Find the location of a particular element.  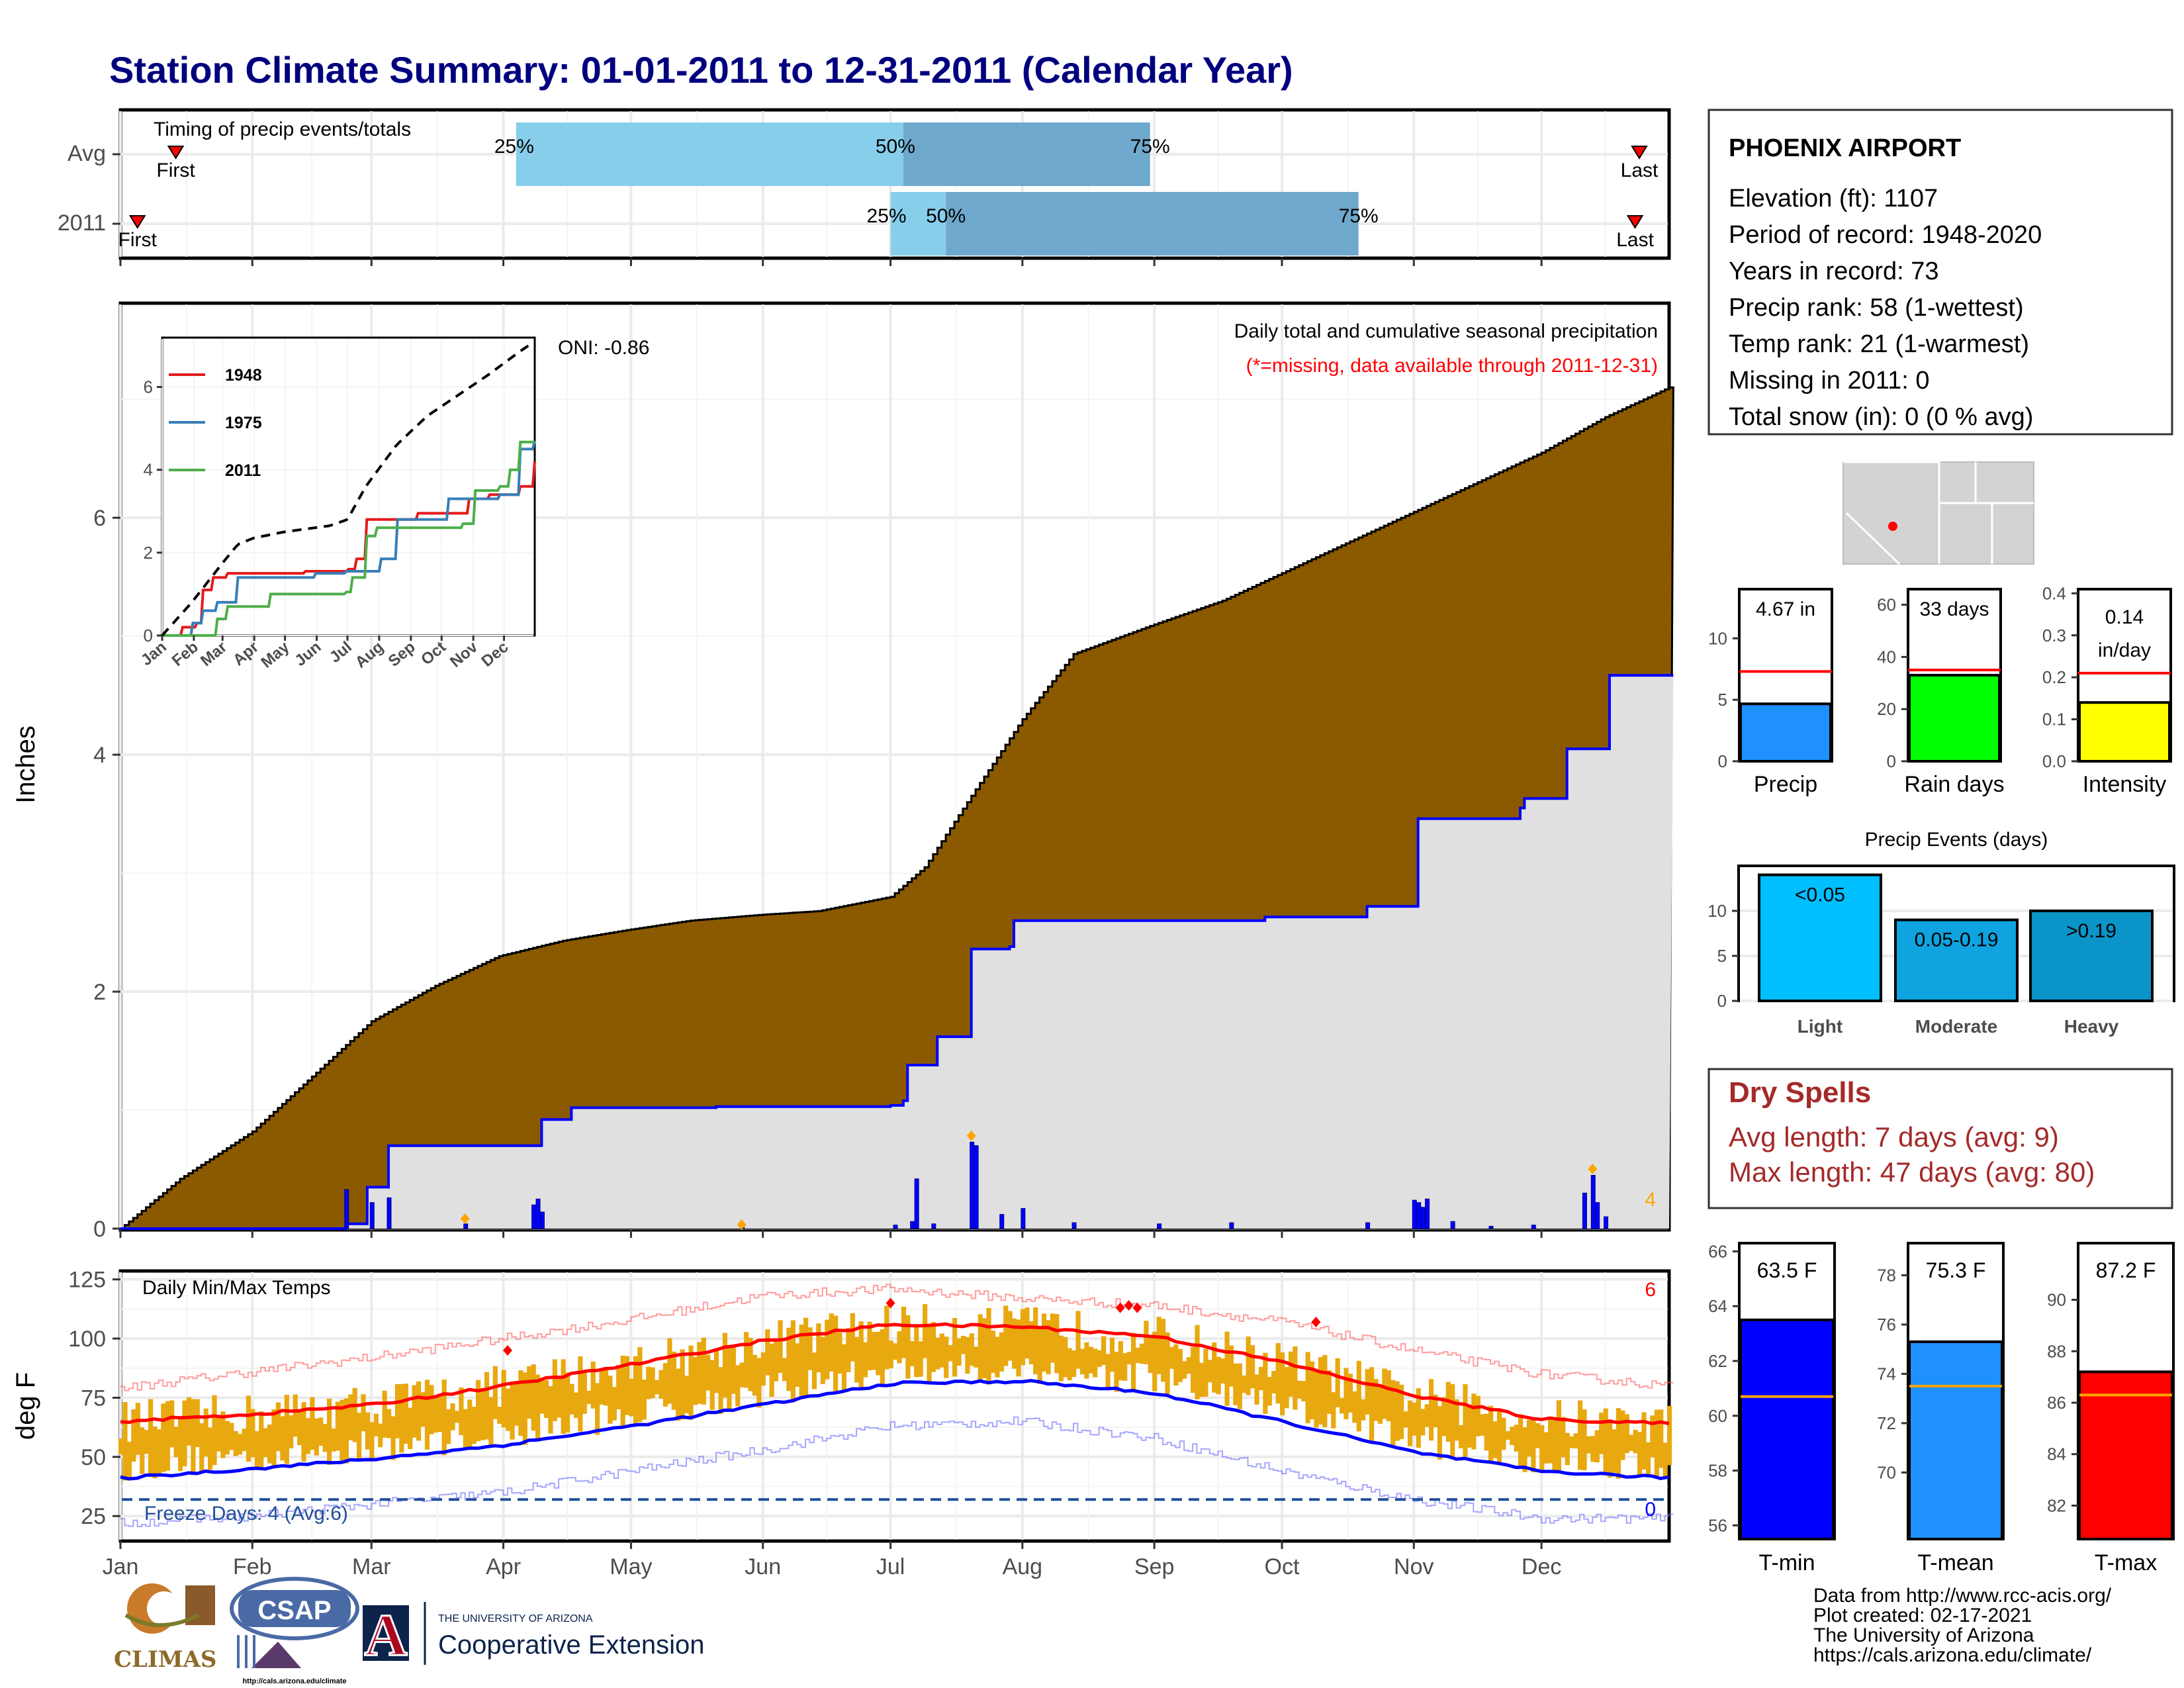

precip-events-y-tick-label: 5 is located at coordinates (1722, 956).